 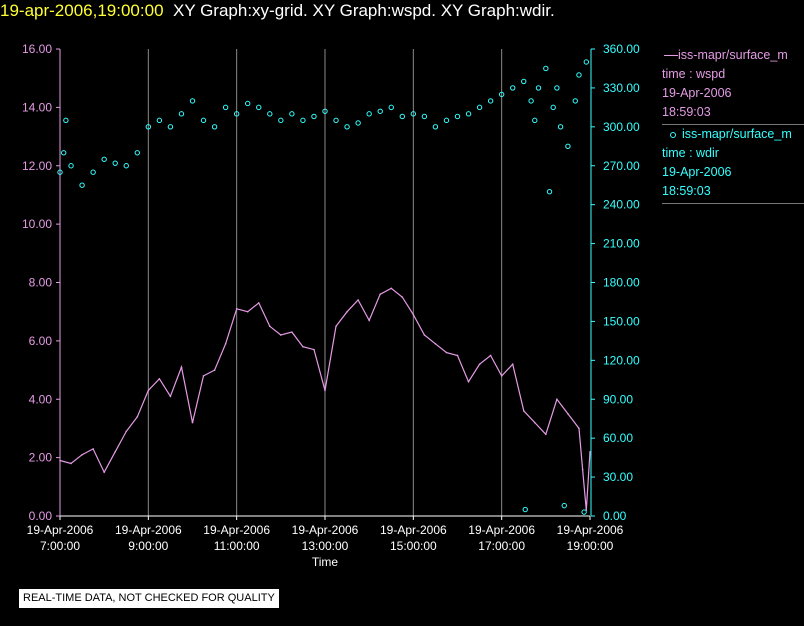 I want to click on legend-circle-swatch, so click(x=673, y=134).